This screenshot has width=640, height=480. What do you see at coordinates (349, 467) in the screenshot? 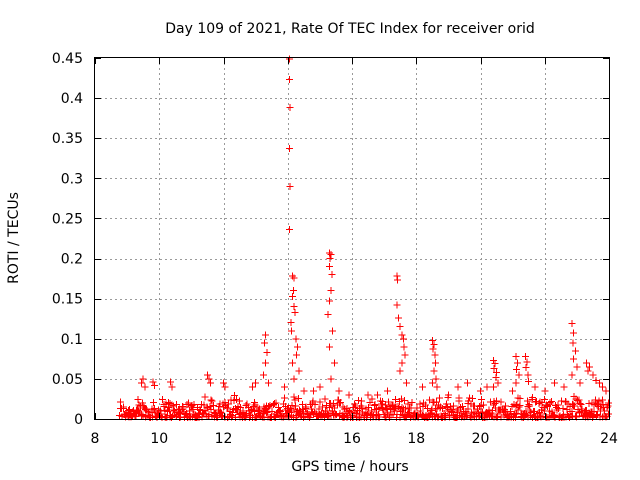
I see `x-axis-label: GPS time / hours` at bounding box center [349, 467].